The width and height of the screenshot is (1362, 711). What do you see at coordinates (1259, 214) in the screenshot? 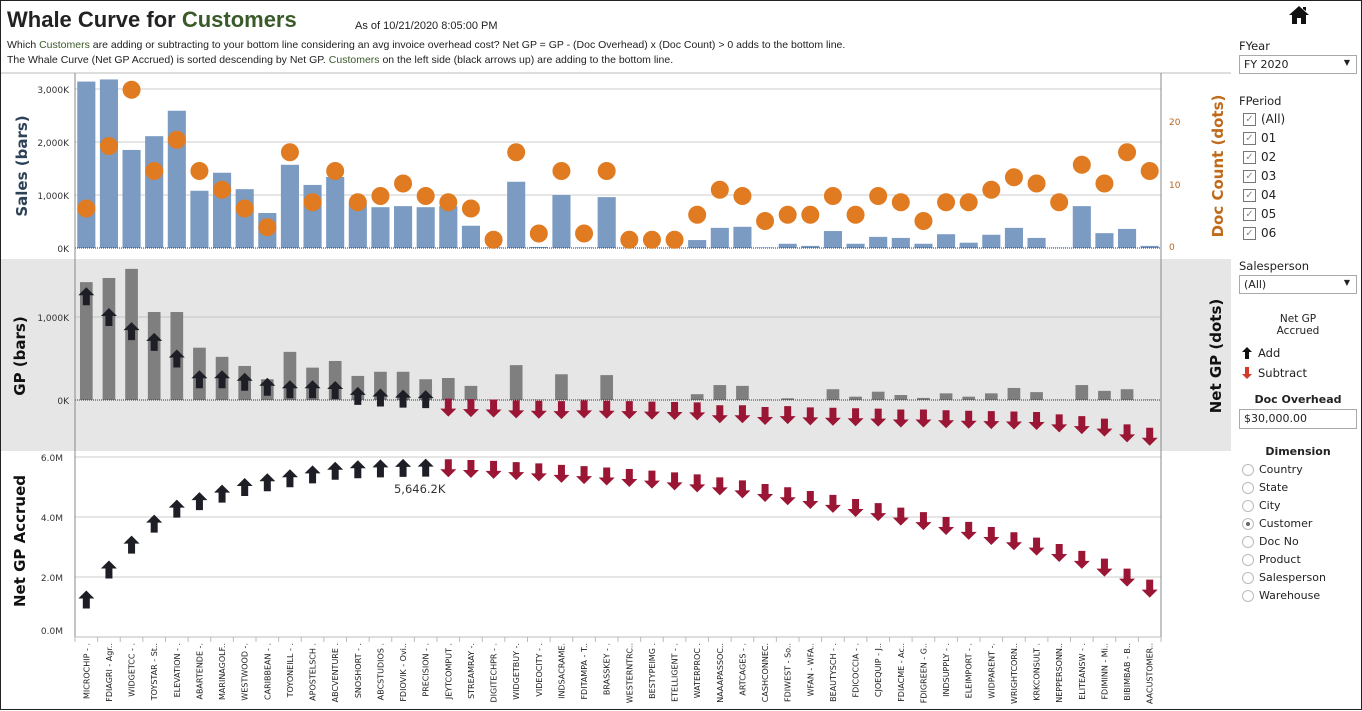
I see `fperiod-checkbox: ✓05` at bounding box center [1259, 214].